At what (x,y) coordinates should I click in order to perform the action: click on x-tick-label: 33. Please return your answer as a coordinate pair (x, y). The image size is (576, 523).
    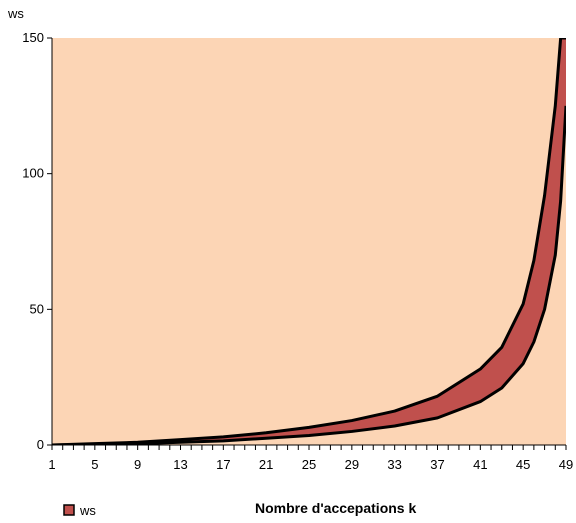
    Looking at the image, I should click on (394, 464).